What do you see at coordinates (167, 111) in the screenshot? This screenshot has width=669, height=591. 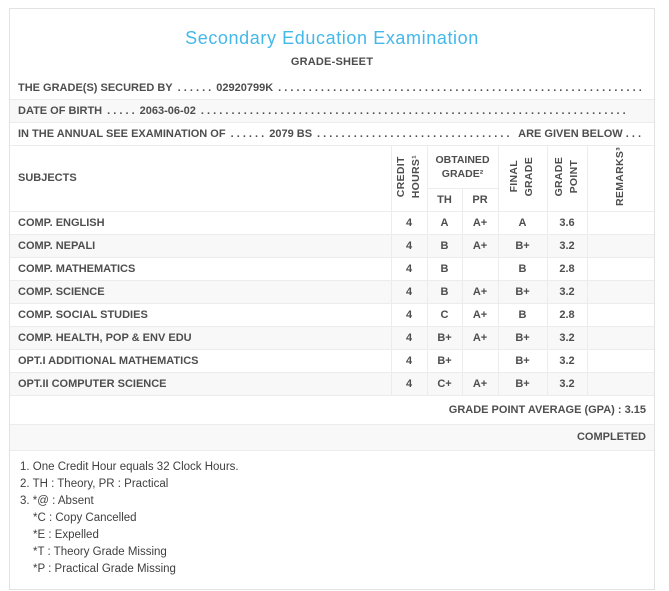 I see `date-of-birth-value: 2063-06-02` at bounding box center [167, 111].